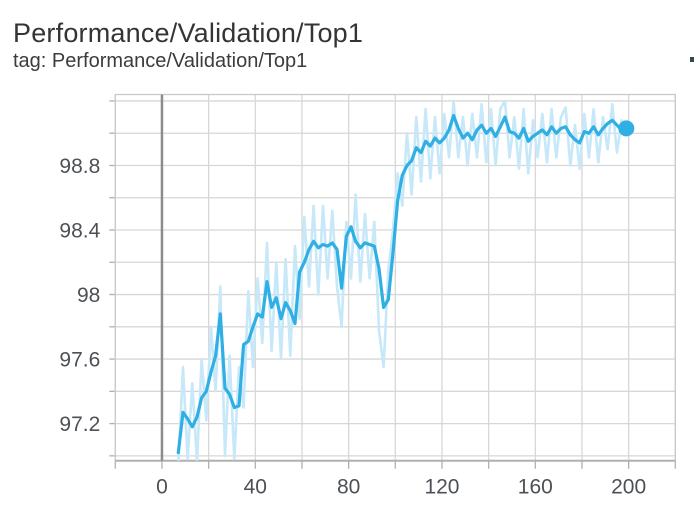  I want to click on x-tick-label: 80, so click(348, 487).